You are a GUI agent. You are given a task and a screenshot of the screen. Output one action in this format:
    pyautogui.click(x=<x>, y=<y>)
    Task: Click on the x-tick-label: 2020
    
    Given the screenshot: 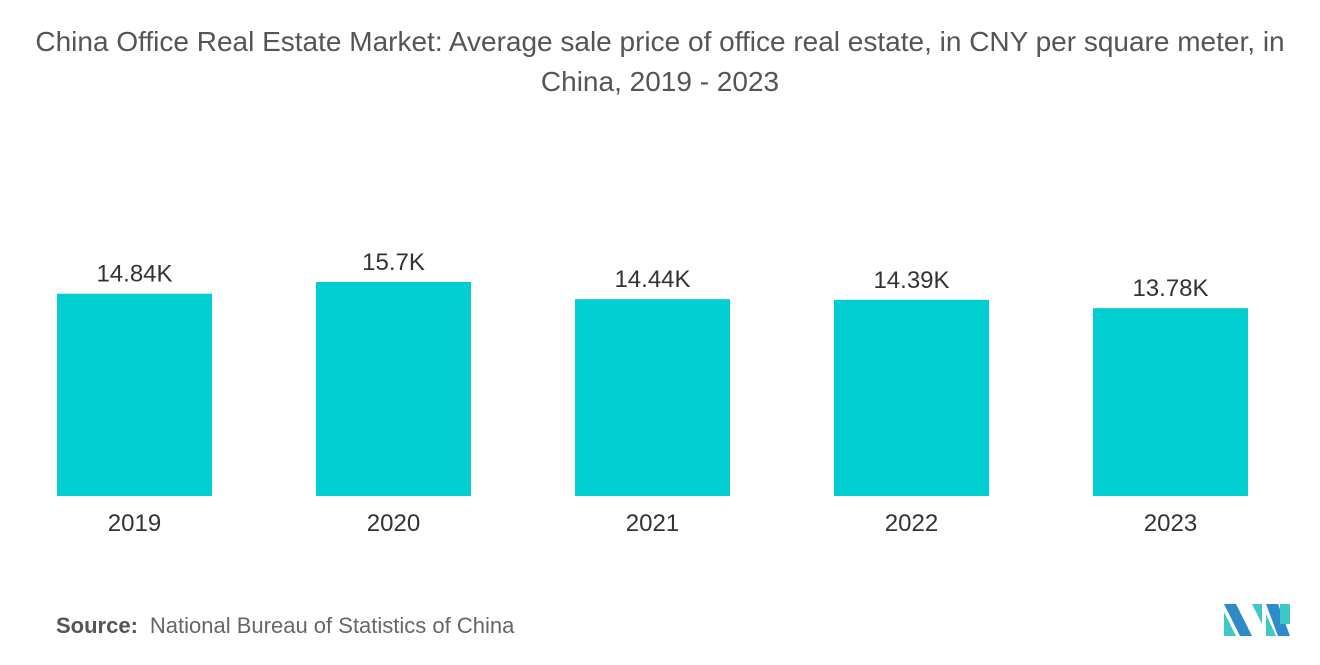 What is the action you would take?
    pyautogui.click(x=393, y=523)
    